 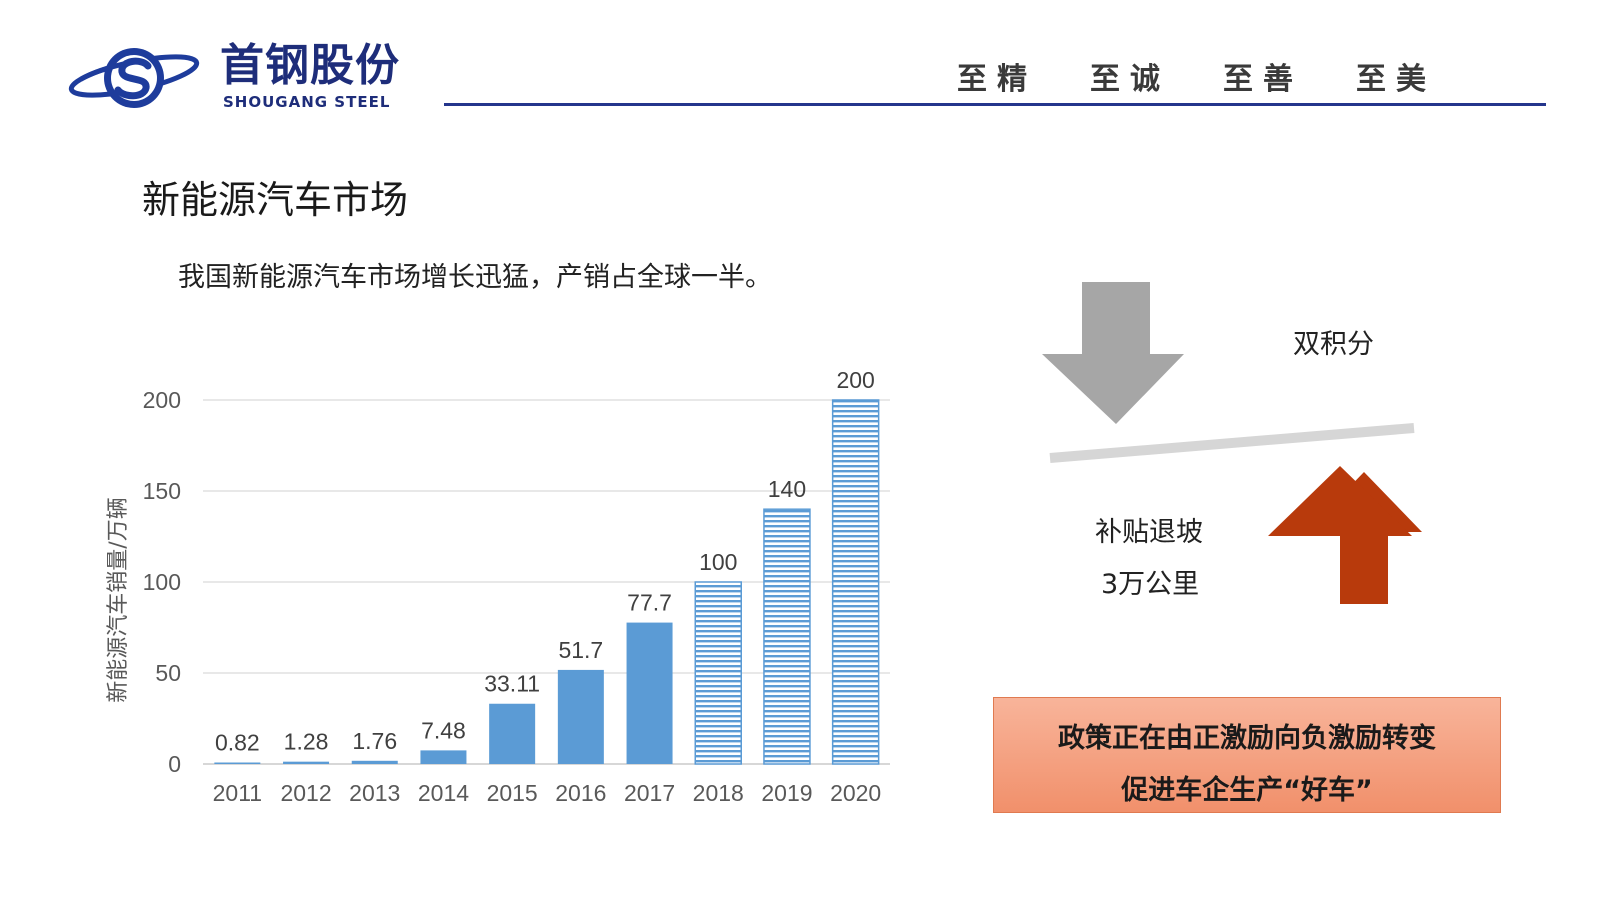 What do you see at coordinates (1150, 584) in the screenshot?
I see `mileage-label: 3万公里` at bounding box center [1150, 584].